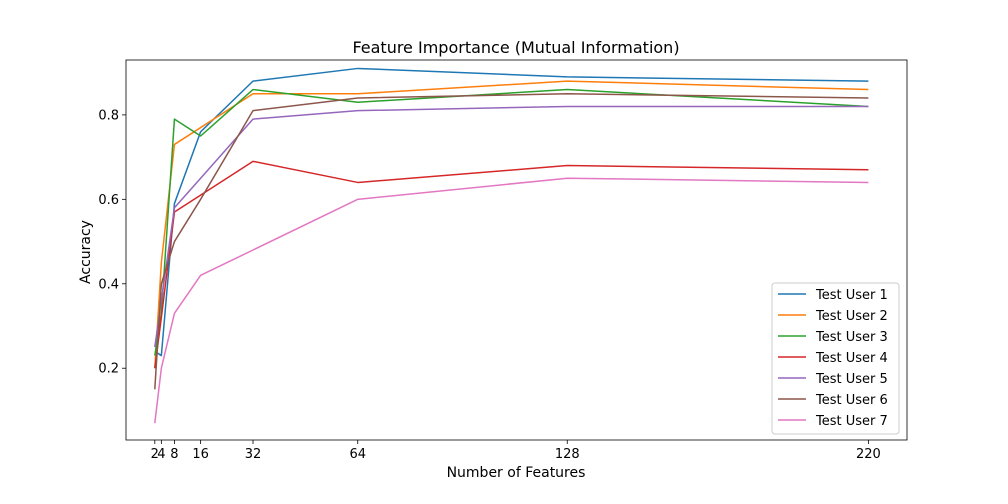  What do you see at coordinates (851, 316) in the screenshot?
I see `legend-label: Test User 2` at bounding box center [851, 316].